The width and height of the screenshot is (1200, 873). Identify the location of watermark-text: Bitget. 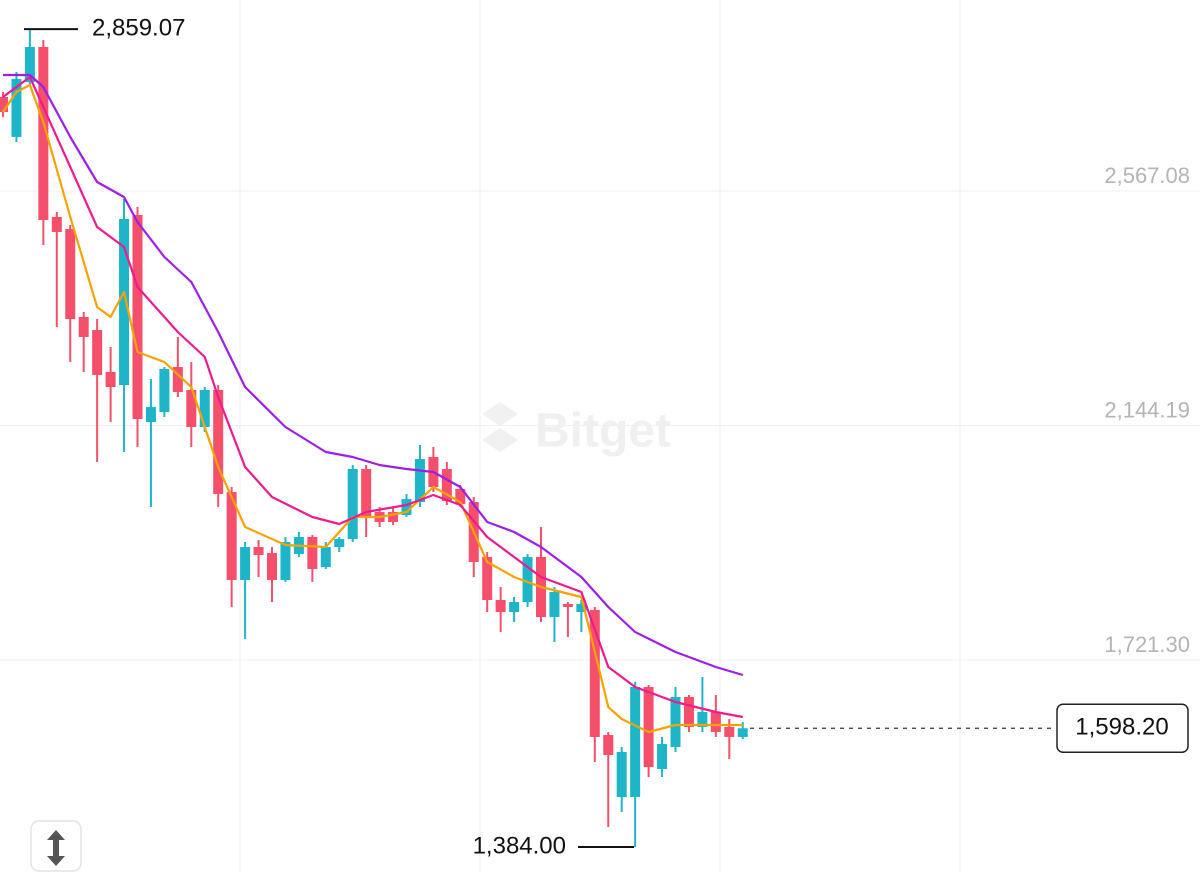
(603, 431).